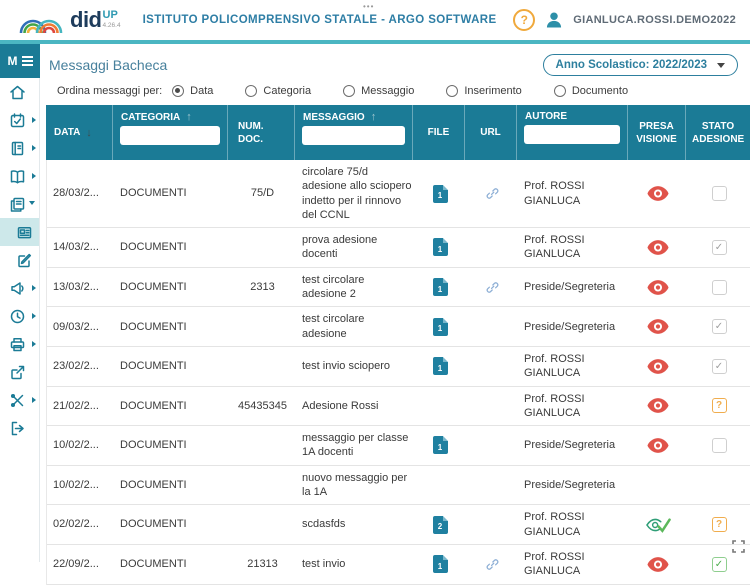  Describe the element at coordinates (718, 132) in the screenshot. I see `column-header-stato-adesione: STATO ADESIONE` at that location.